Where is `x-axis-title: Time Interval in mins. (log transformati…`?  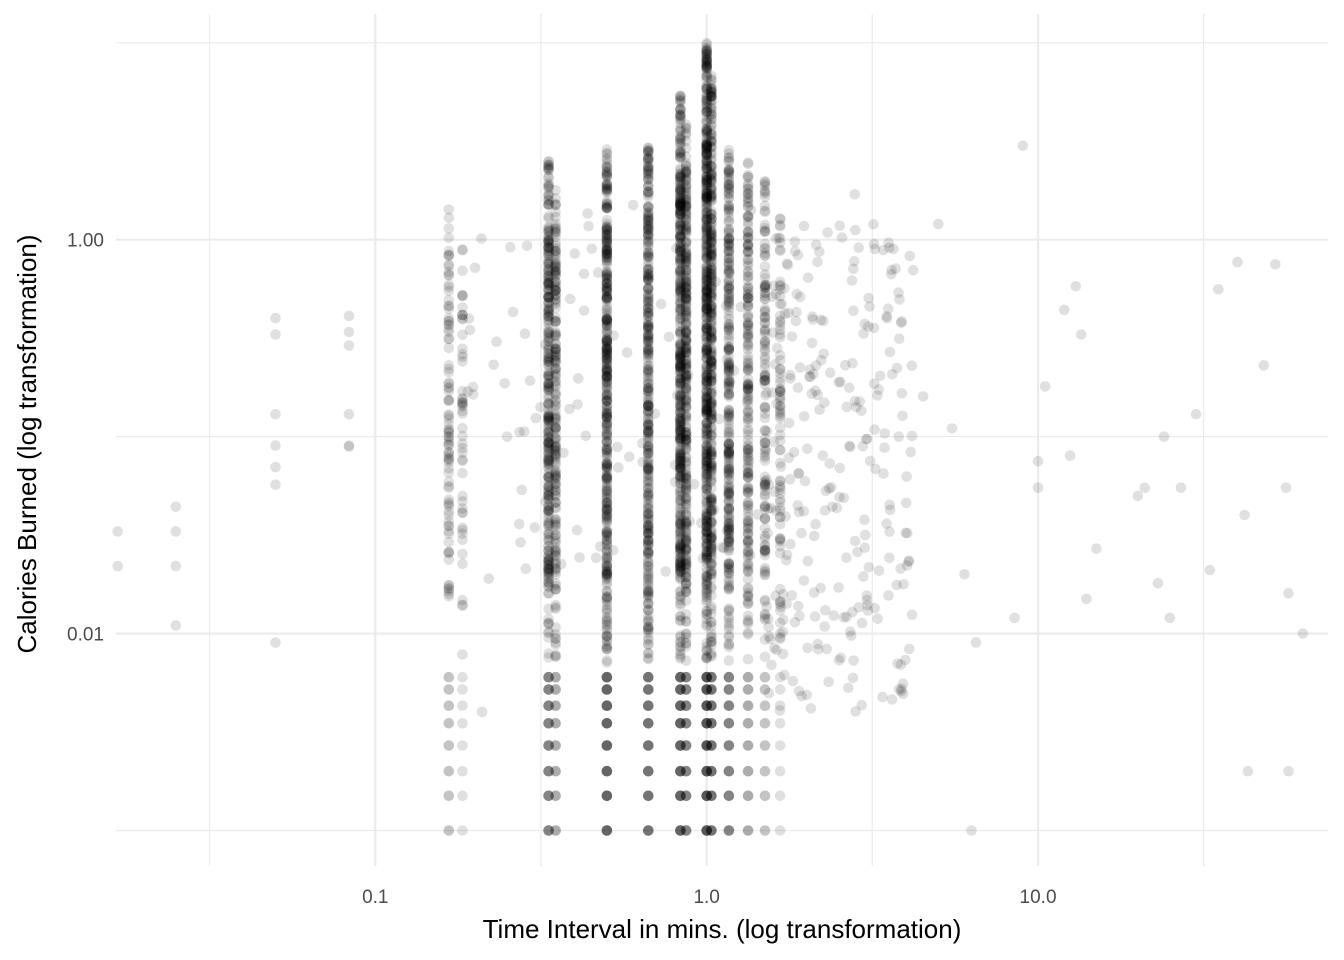 x-axis-title: Time Interval in mins. (log transformati… is located at coordinates (722, 929).